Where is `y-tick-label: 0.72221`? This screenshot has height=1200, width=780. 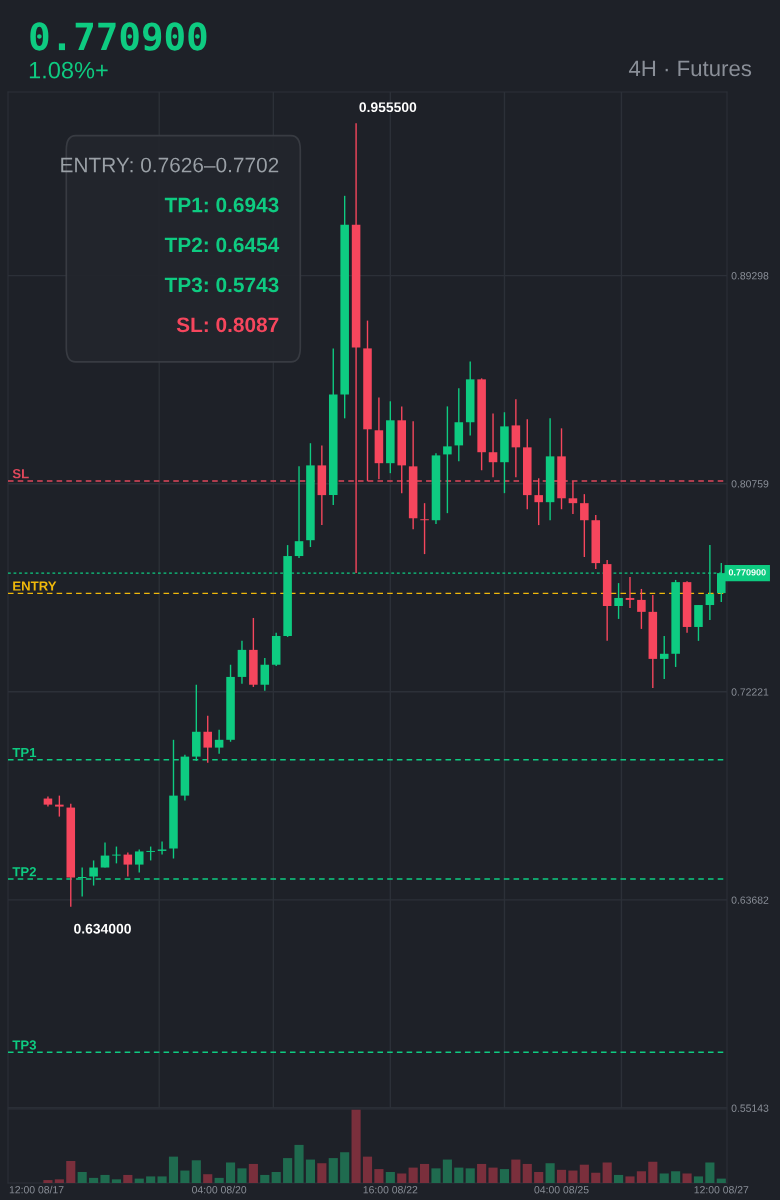 y-tick-label: 0.72221 is located at coordinates (750, 692).